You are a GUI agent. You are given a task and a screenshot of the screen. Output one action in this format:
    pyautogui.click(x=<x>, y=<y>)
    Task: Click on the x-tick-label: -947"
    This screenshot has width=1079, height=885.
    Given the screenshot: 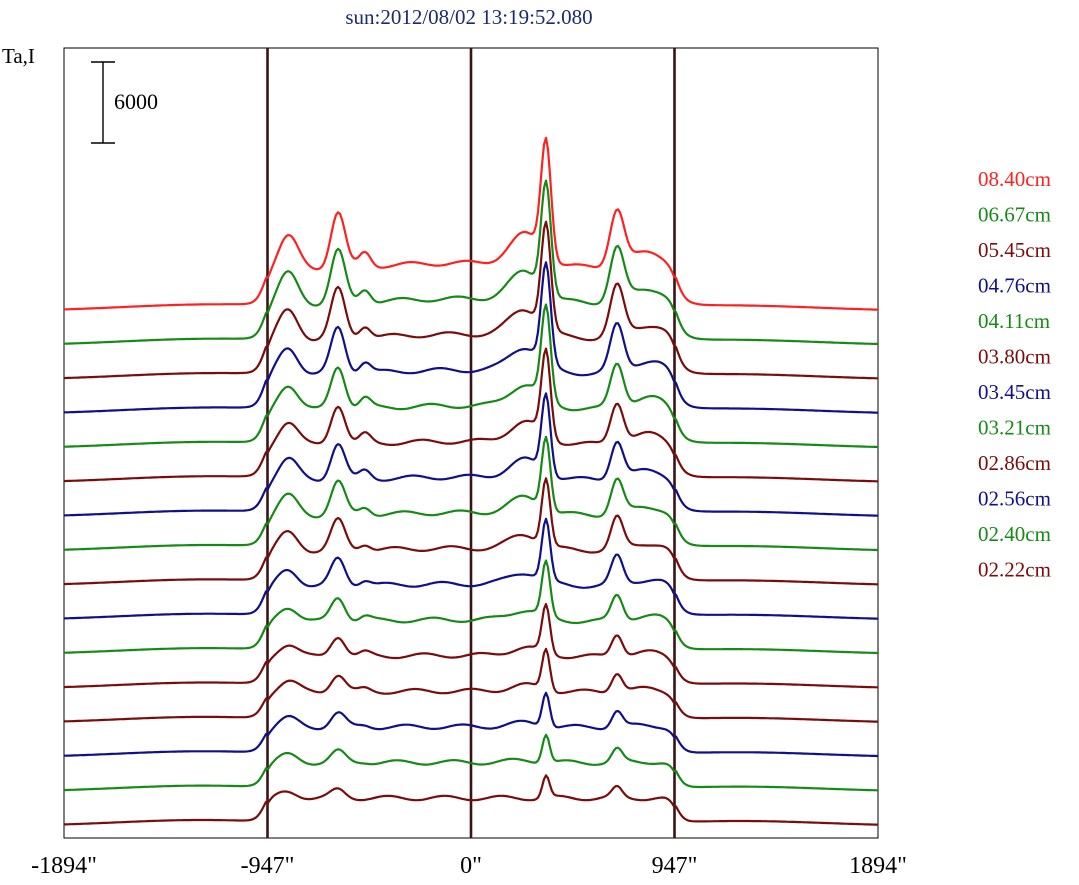 What is the action you would take?
    pyautogui.click(x=268, y=866)
    